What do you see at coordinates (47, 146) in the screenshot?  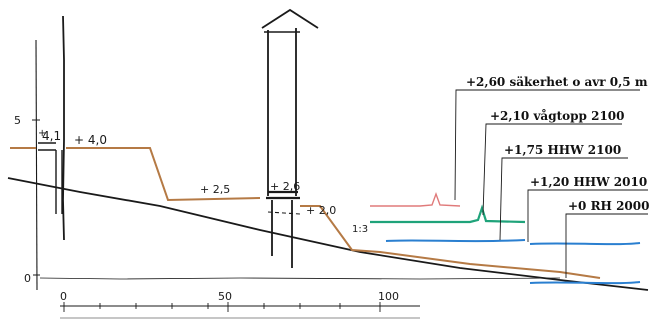 I see `left-box` at bounding box center [47, 146].